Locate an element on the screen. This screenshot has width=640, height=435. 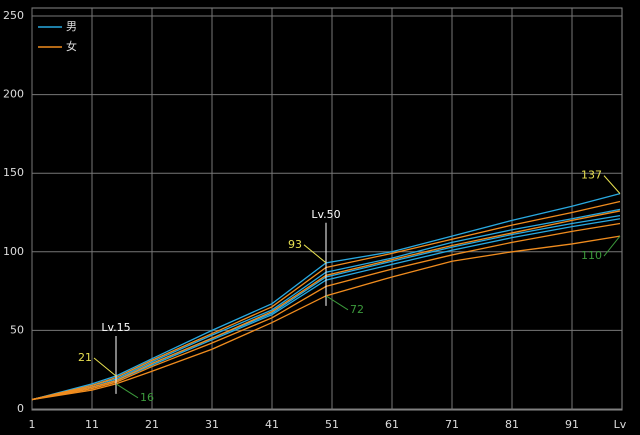
x-tick-label: 81 is located at coordinates (512, 424).